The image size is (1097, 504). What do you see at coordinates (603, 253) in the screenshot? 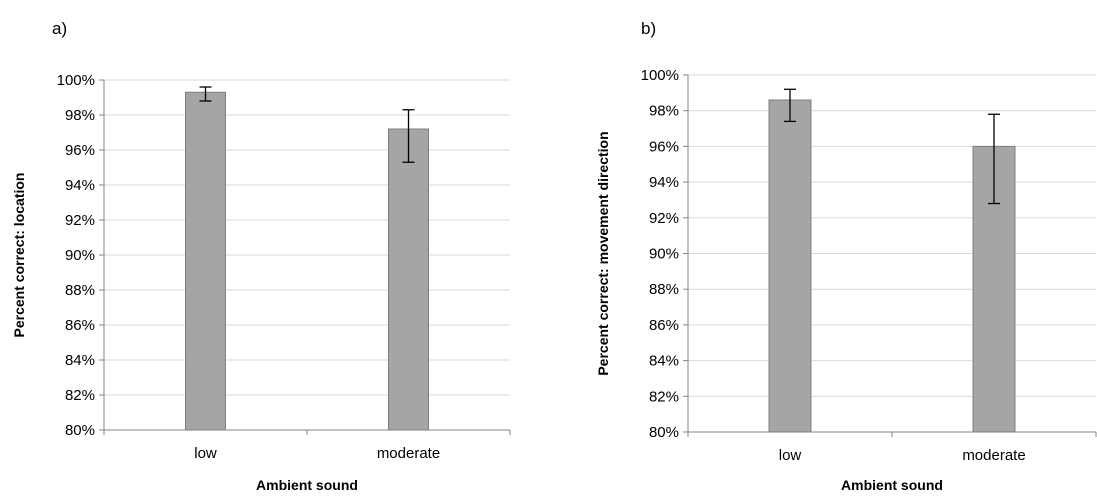
I see `y-axis-title: Percent correct: movement direction` at bounding box center [603, 253].